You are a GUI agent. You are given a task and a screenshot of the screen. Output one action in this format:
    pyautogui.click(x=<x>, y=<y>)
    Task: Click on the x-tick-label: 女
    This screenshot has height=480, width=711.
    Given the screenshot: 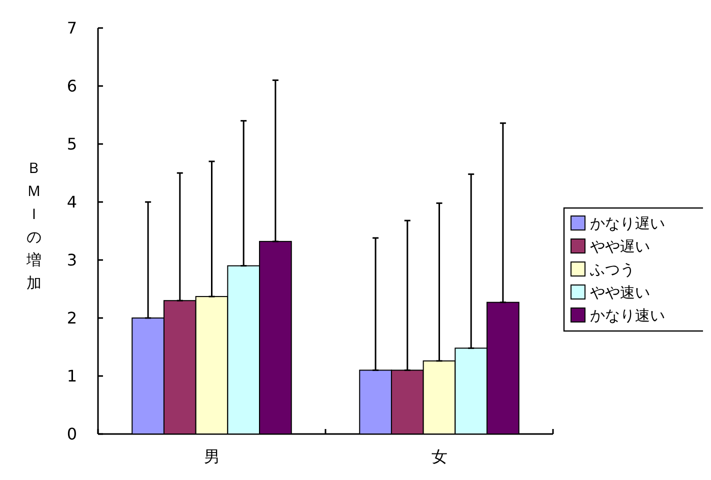 What is the action you would take?
    pyautogui.click(x=439, y=456)
    